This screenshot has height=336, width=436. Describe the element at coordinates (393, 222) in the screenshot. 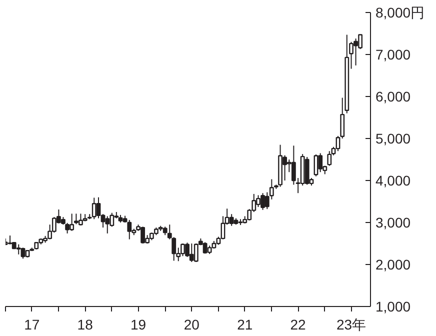

I see `y-tick-label: 3,000` at that location.